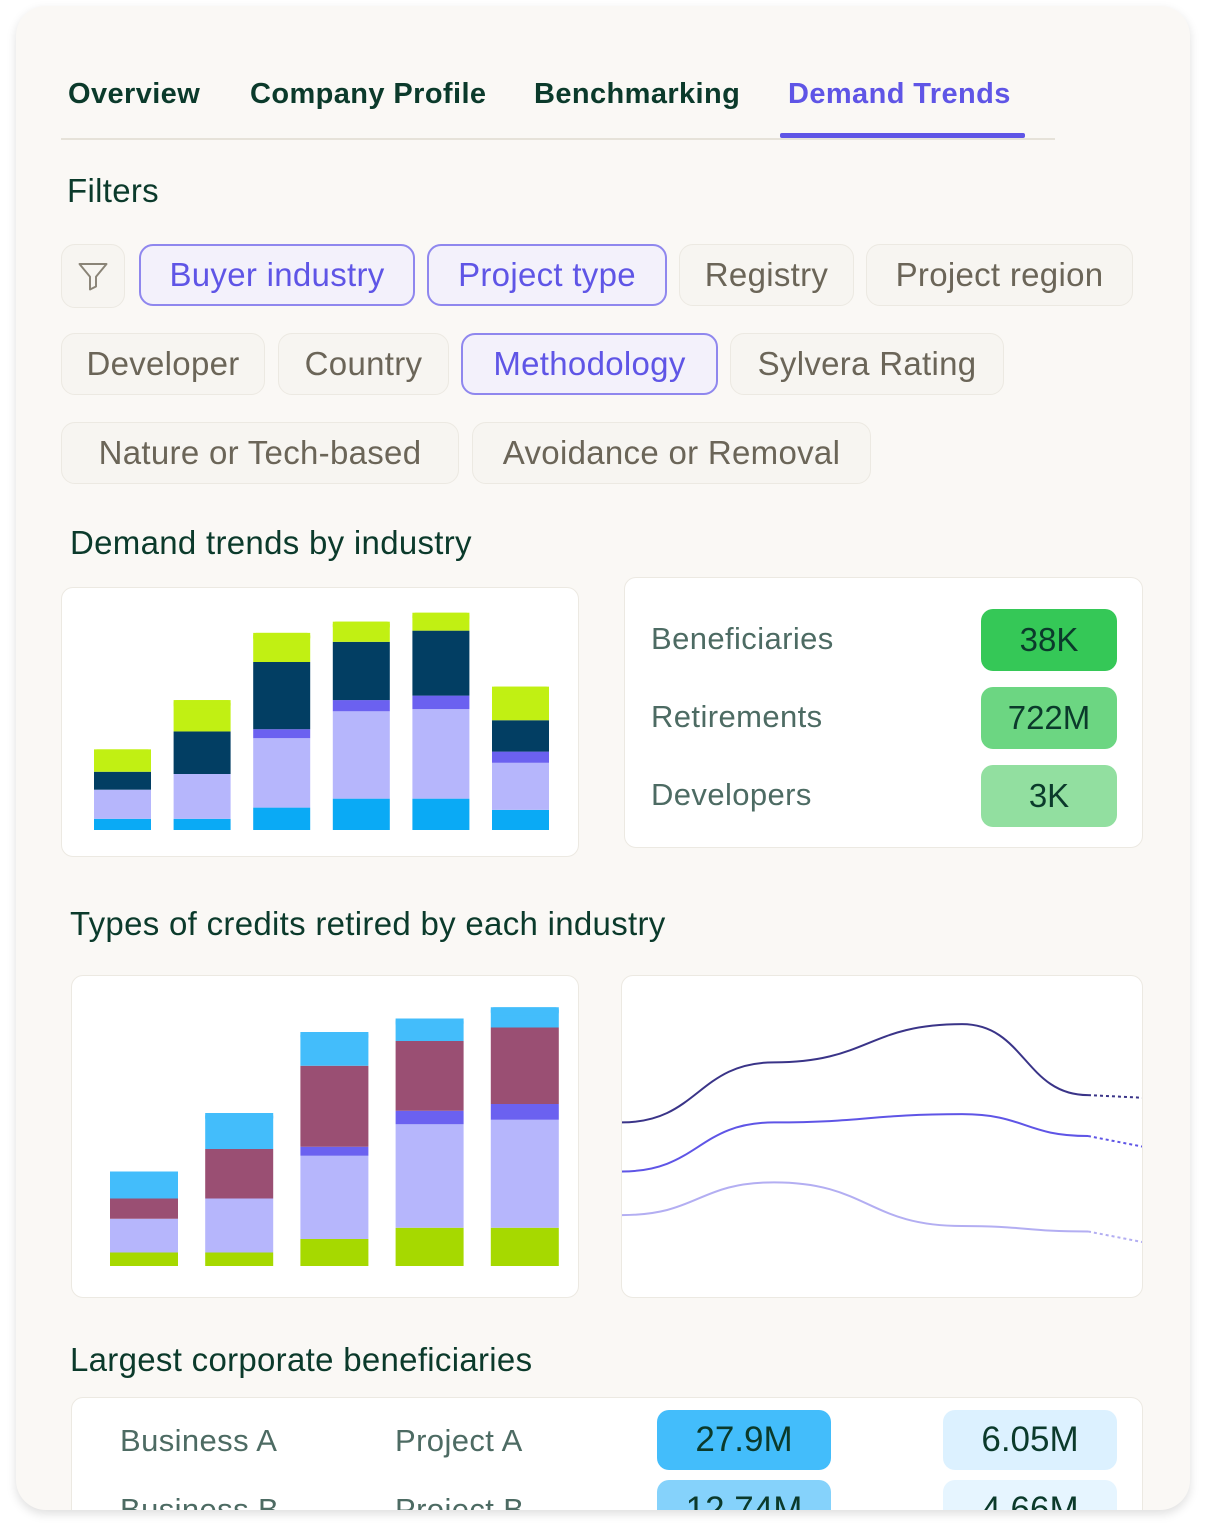  I want to click on industry-demand-chart-svg, so click(321, 721).